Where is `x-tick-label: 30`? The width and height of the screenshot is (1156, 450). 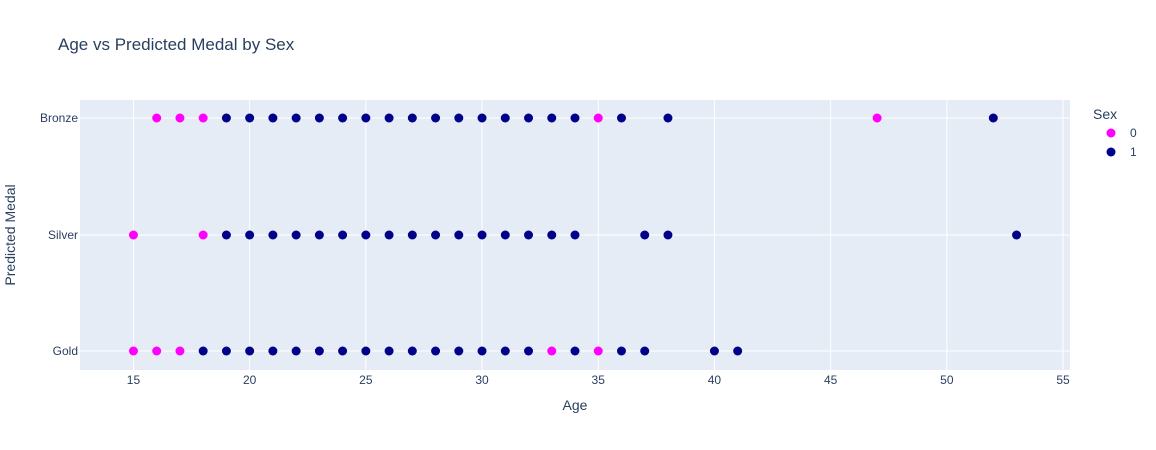 x-tick-label: 30 is located at coordinates (482, 380).